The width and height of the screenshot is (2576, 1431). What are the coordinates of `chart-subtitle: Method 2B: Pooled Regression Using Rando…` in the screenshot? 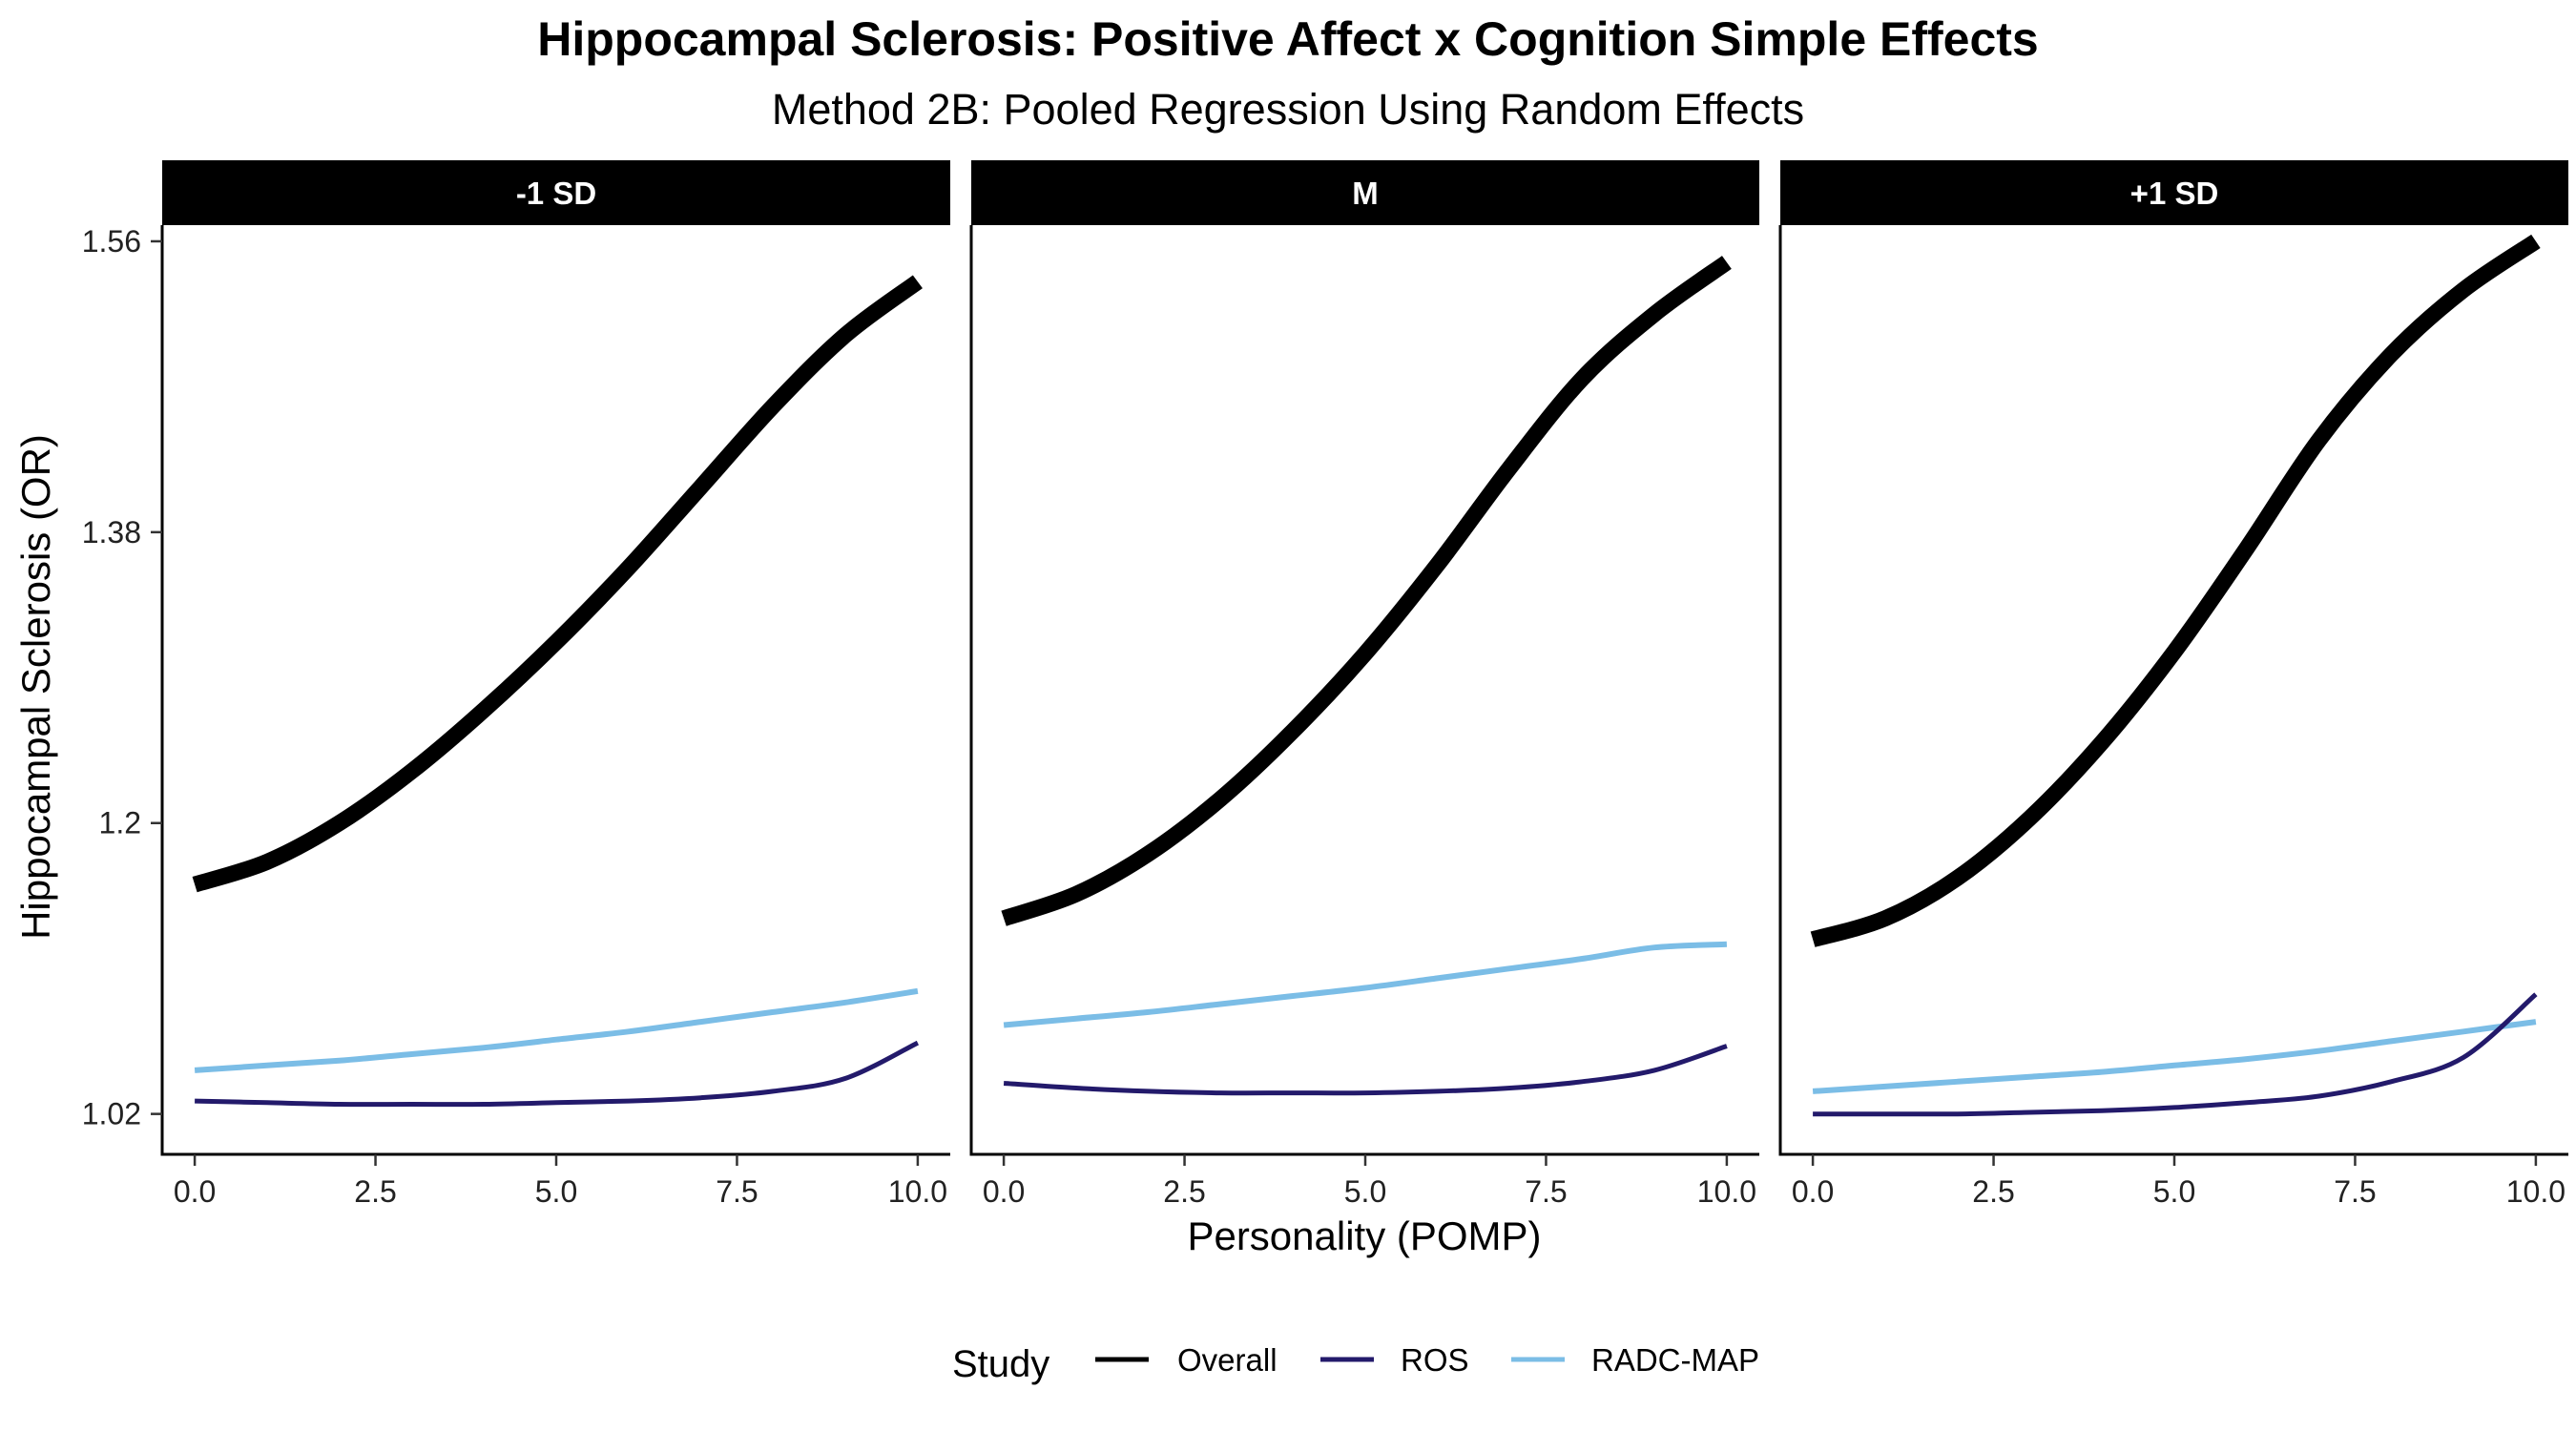 It's located at (1288, 109).